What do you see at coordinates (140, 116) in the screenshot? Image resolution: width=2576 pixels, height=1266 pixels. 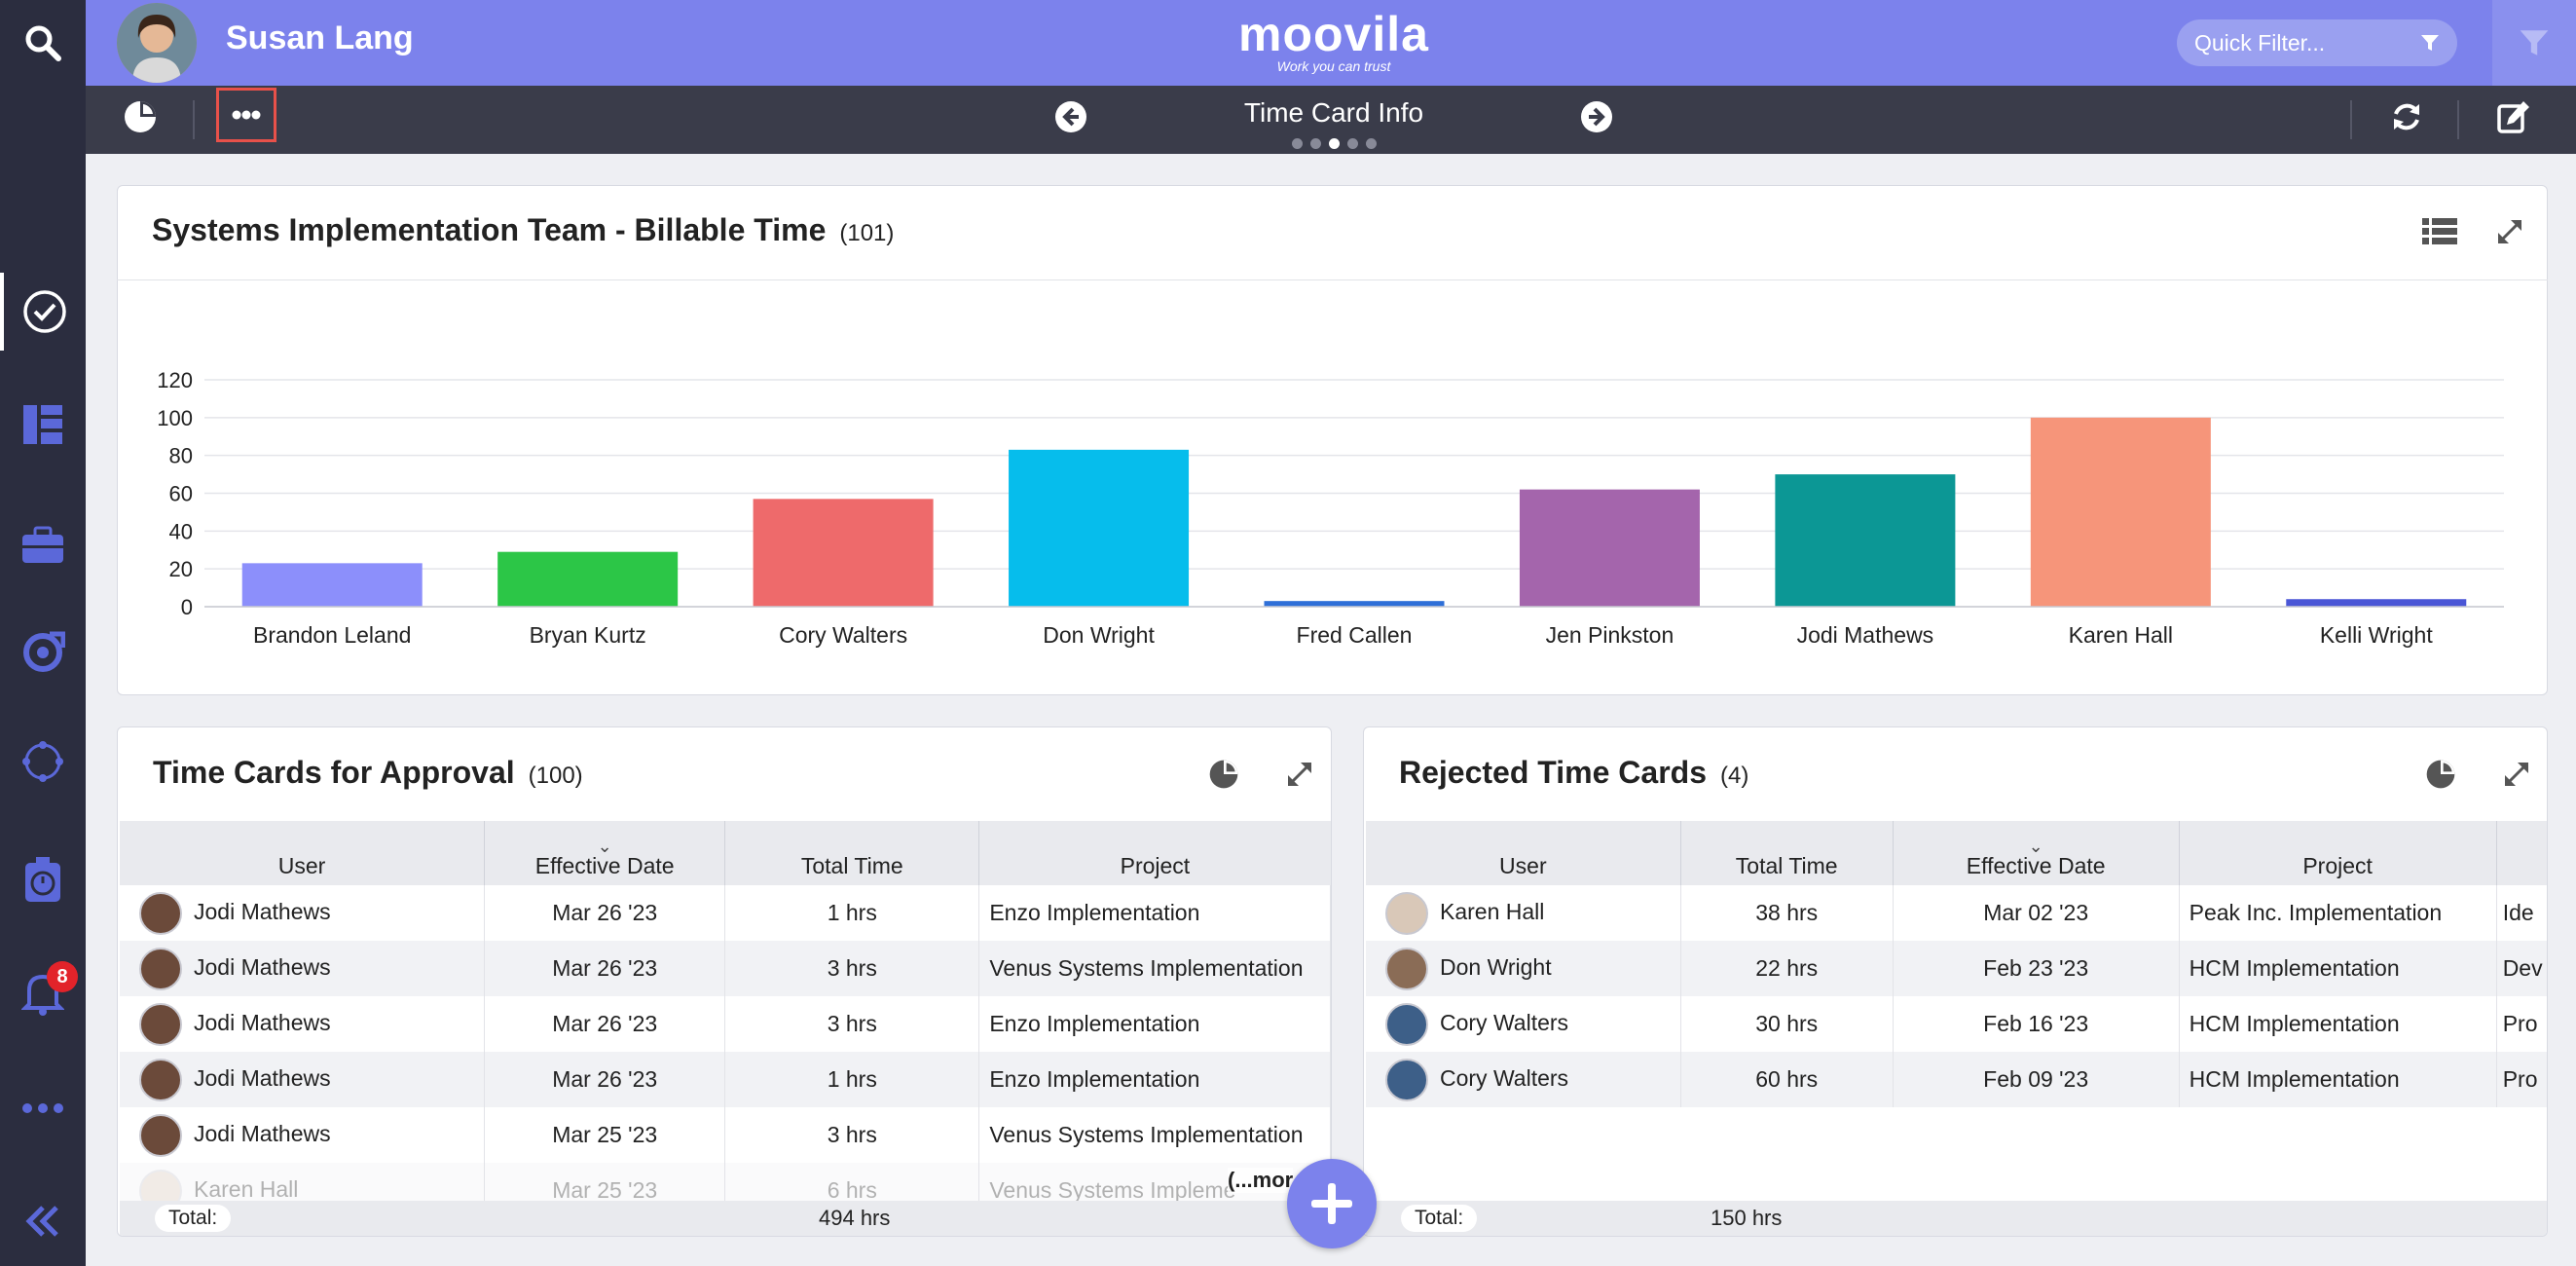 I see `chart-view-button` at bounding box center [140, 116].